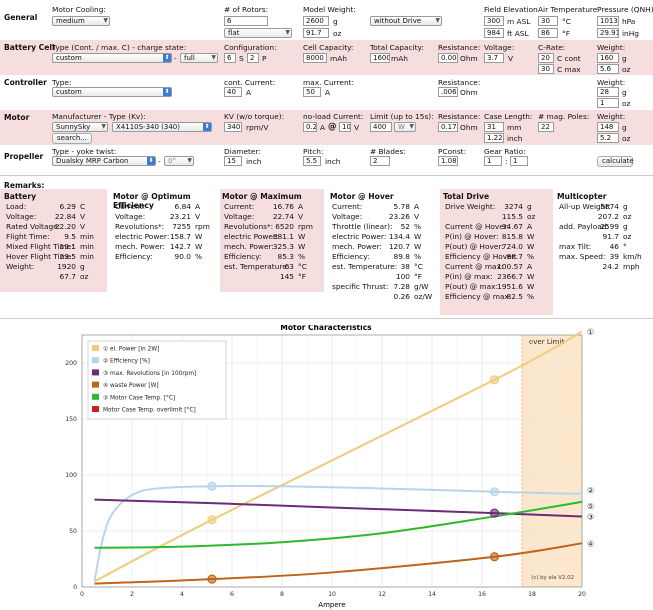 Image resolution: width=653 pixels, height=610 pixels. What do you see at coordinates (494, 58) in the screenshot?
I see `voltage-input: 3.7` at bounding box center [494, 58].